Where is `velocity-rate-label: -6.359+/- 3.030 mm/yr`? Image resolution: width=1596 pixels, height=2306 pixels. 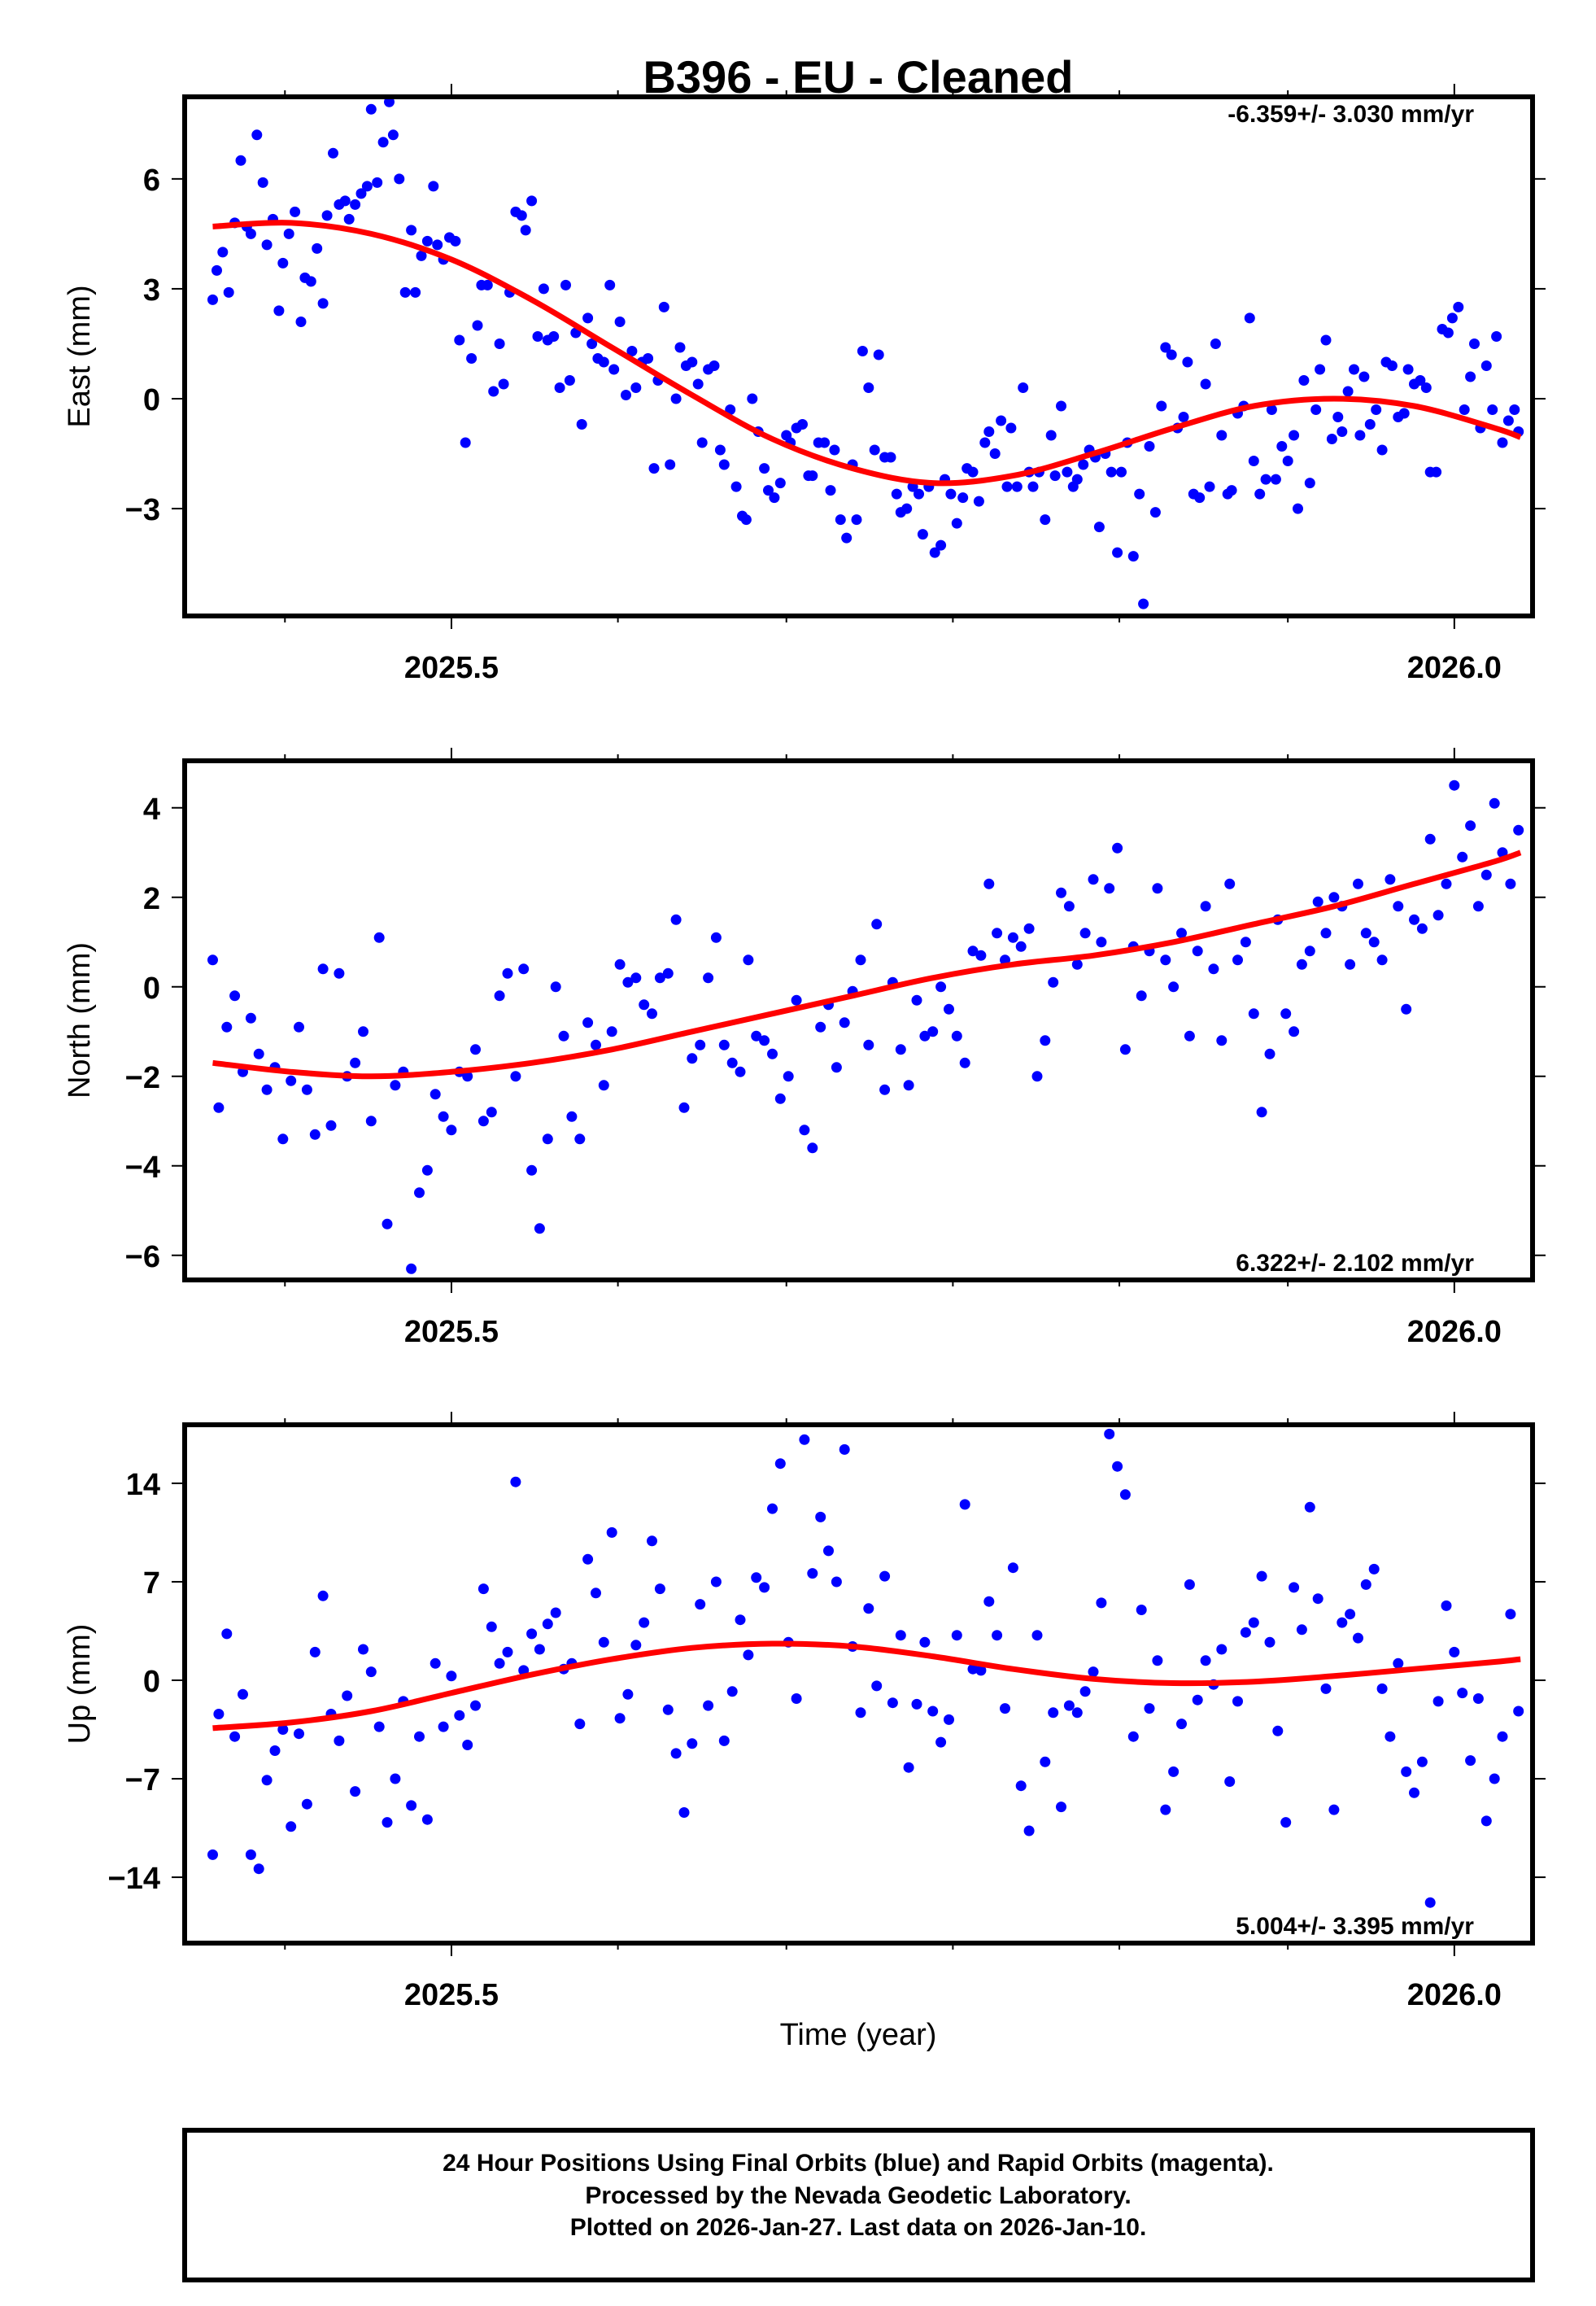 velocity-rate-label: -6.359+/- 3.030 mm/yr is located at coordinates (1351, 114).